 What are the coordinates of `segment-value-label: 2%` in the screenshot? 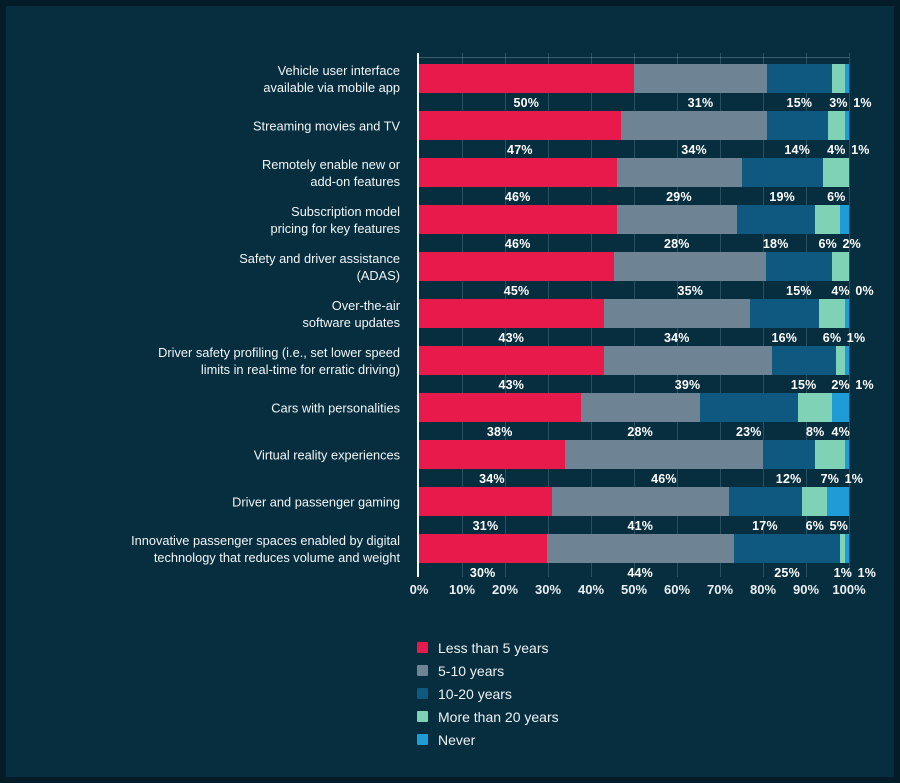 It's located at (840, 385).